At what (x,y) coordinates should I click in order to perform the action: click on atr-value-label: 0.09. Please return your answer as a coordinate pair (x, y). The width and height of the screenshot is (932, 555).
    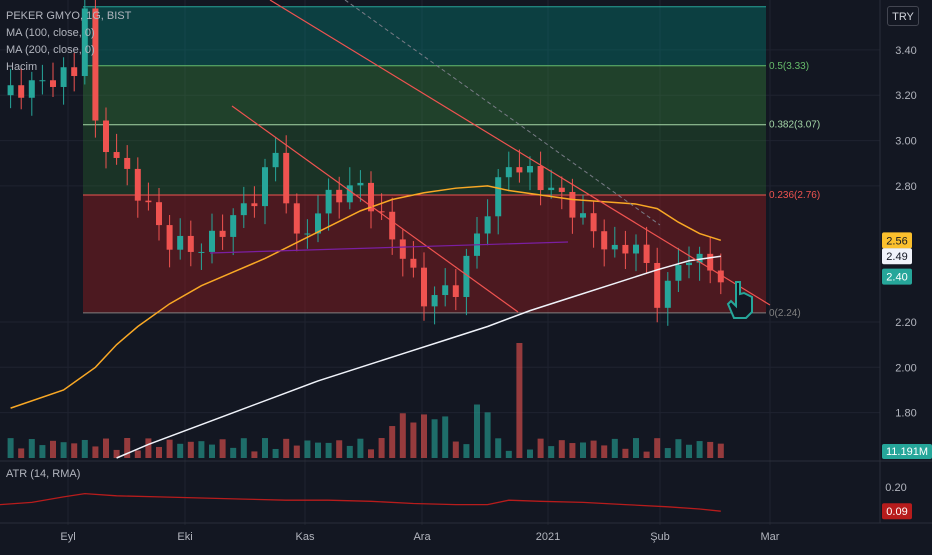
    Looking at the image, I should click on (896, 512).